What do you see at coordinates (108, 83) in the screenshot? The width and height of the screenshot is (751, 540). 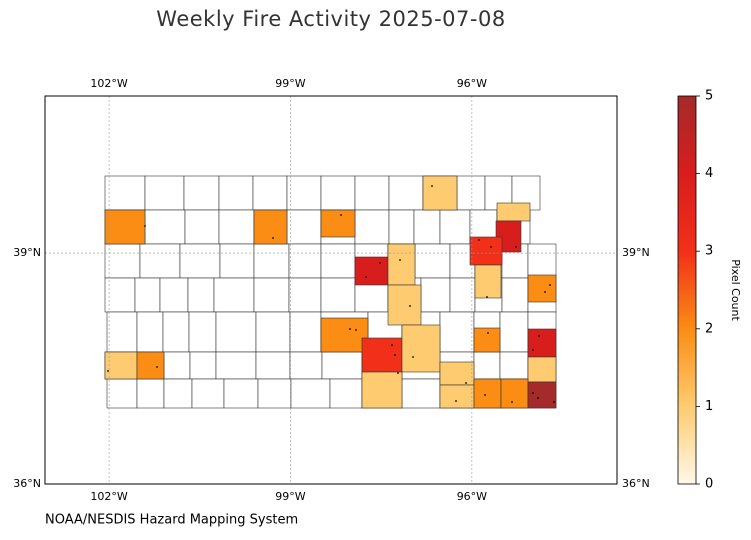 I see `x-tick-label-top: 102°W` at bounding box center [108, 83].